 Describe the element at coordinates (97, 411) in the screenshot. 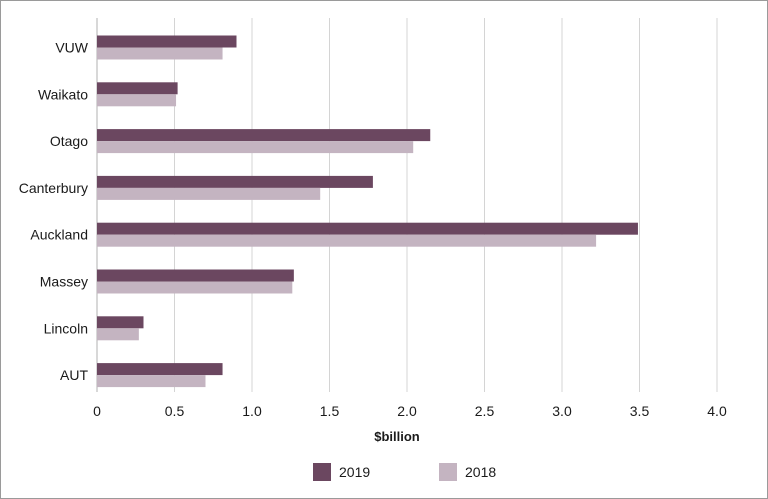

I see `x-tick-label: 0` at that location.